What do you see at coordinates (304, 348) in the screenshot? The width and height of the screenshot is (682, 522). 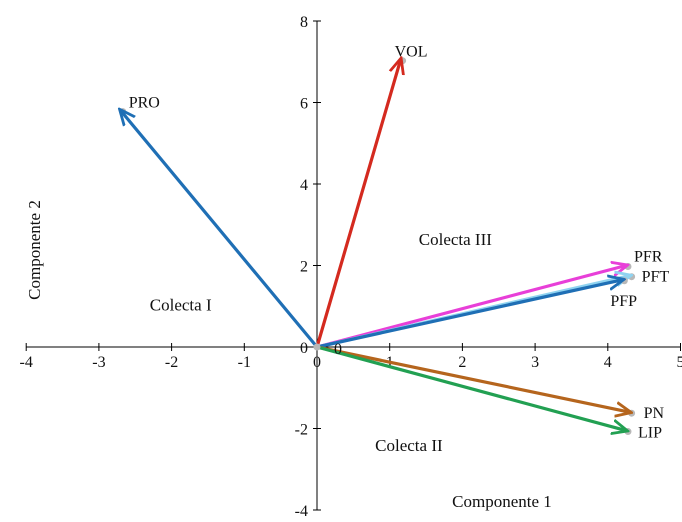 I see `y-tick-label: 0` at bounding box center [304, 348].